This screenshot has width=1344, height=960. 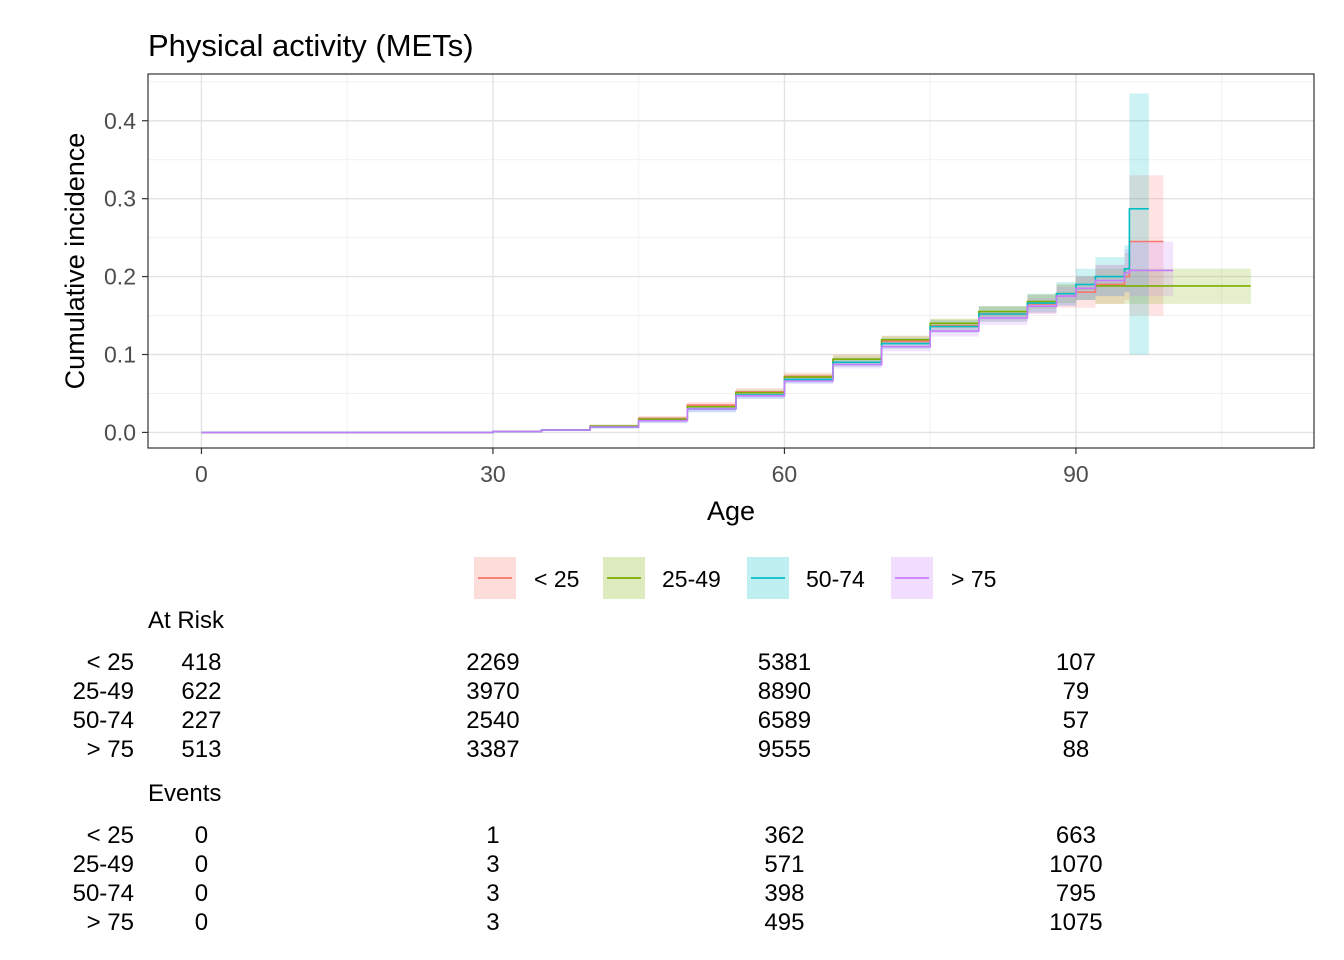 I want to click on table-cell: 513, so click(x=201, y=749).